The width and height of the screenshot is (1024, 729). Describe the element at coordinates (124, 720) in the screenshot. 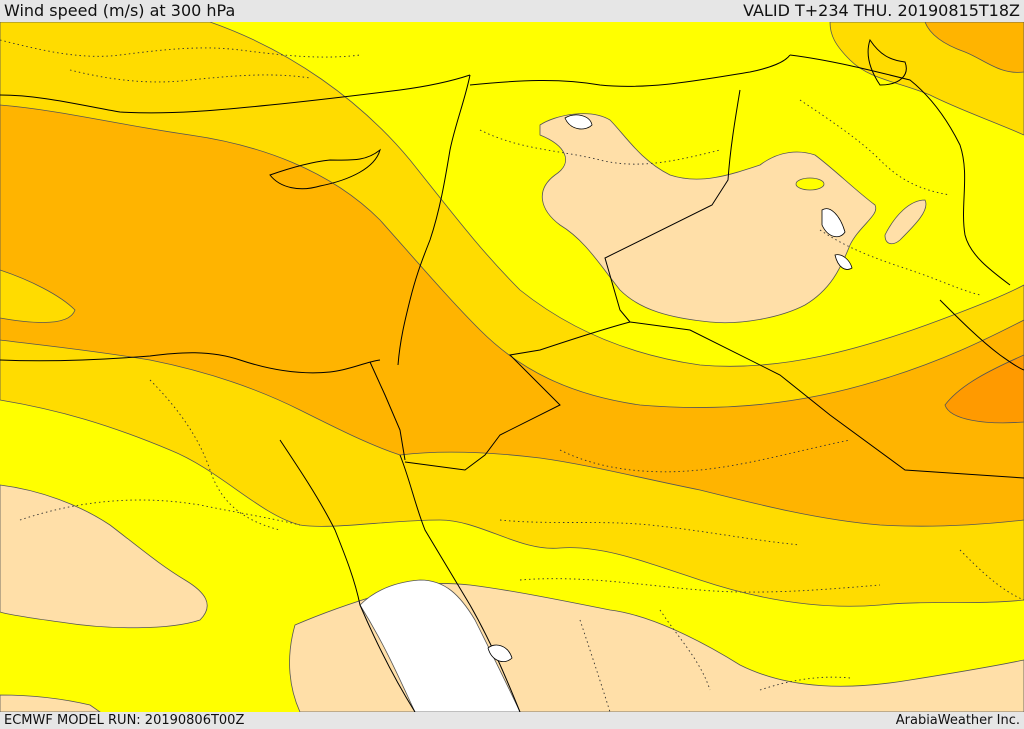

I see `model-run: ECMWF MODEL RUN: 20190806T00Z` at that location.